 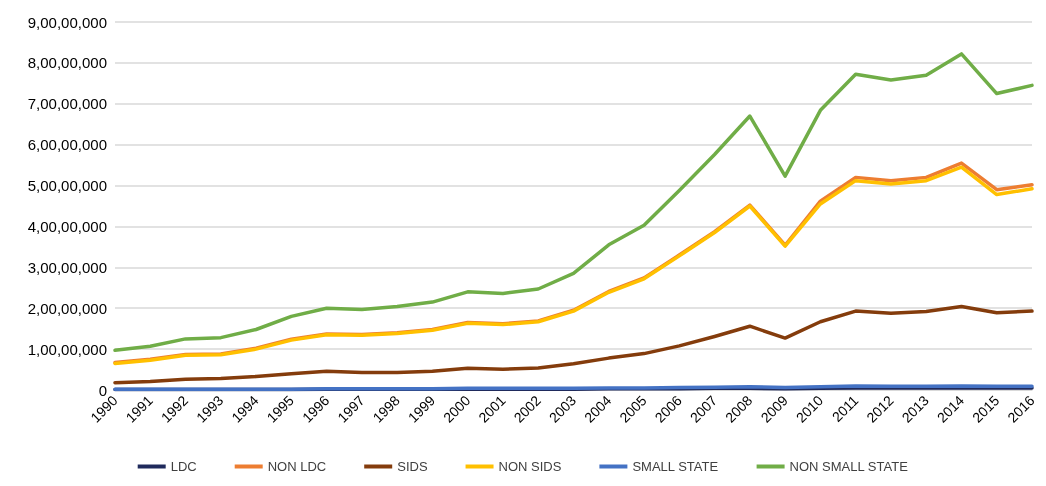 I want to click on legend-label: SMALL STATE, so click(x=675, y=466).